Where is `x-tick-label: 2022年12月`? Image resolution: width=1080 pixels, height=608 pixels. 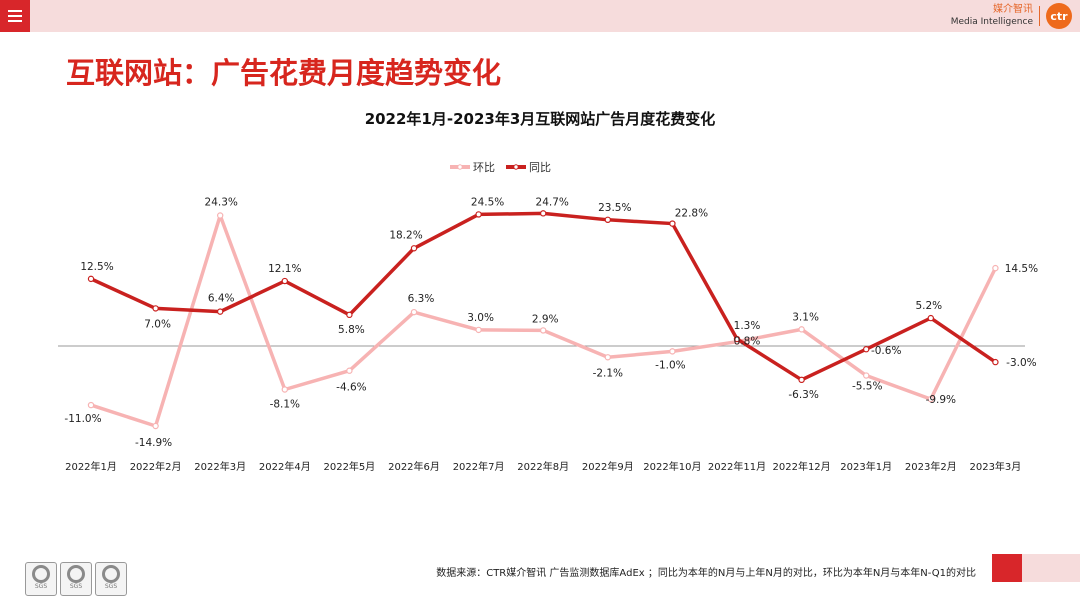 x-tick-label: 2022年12月 is located at coordinates (802, 466).